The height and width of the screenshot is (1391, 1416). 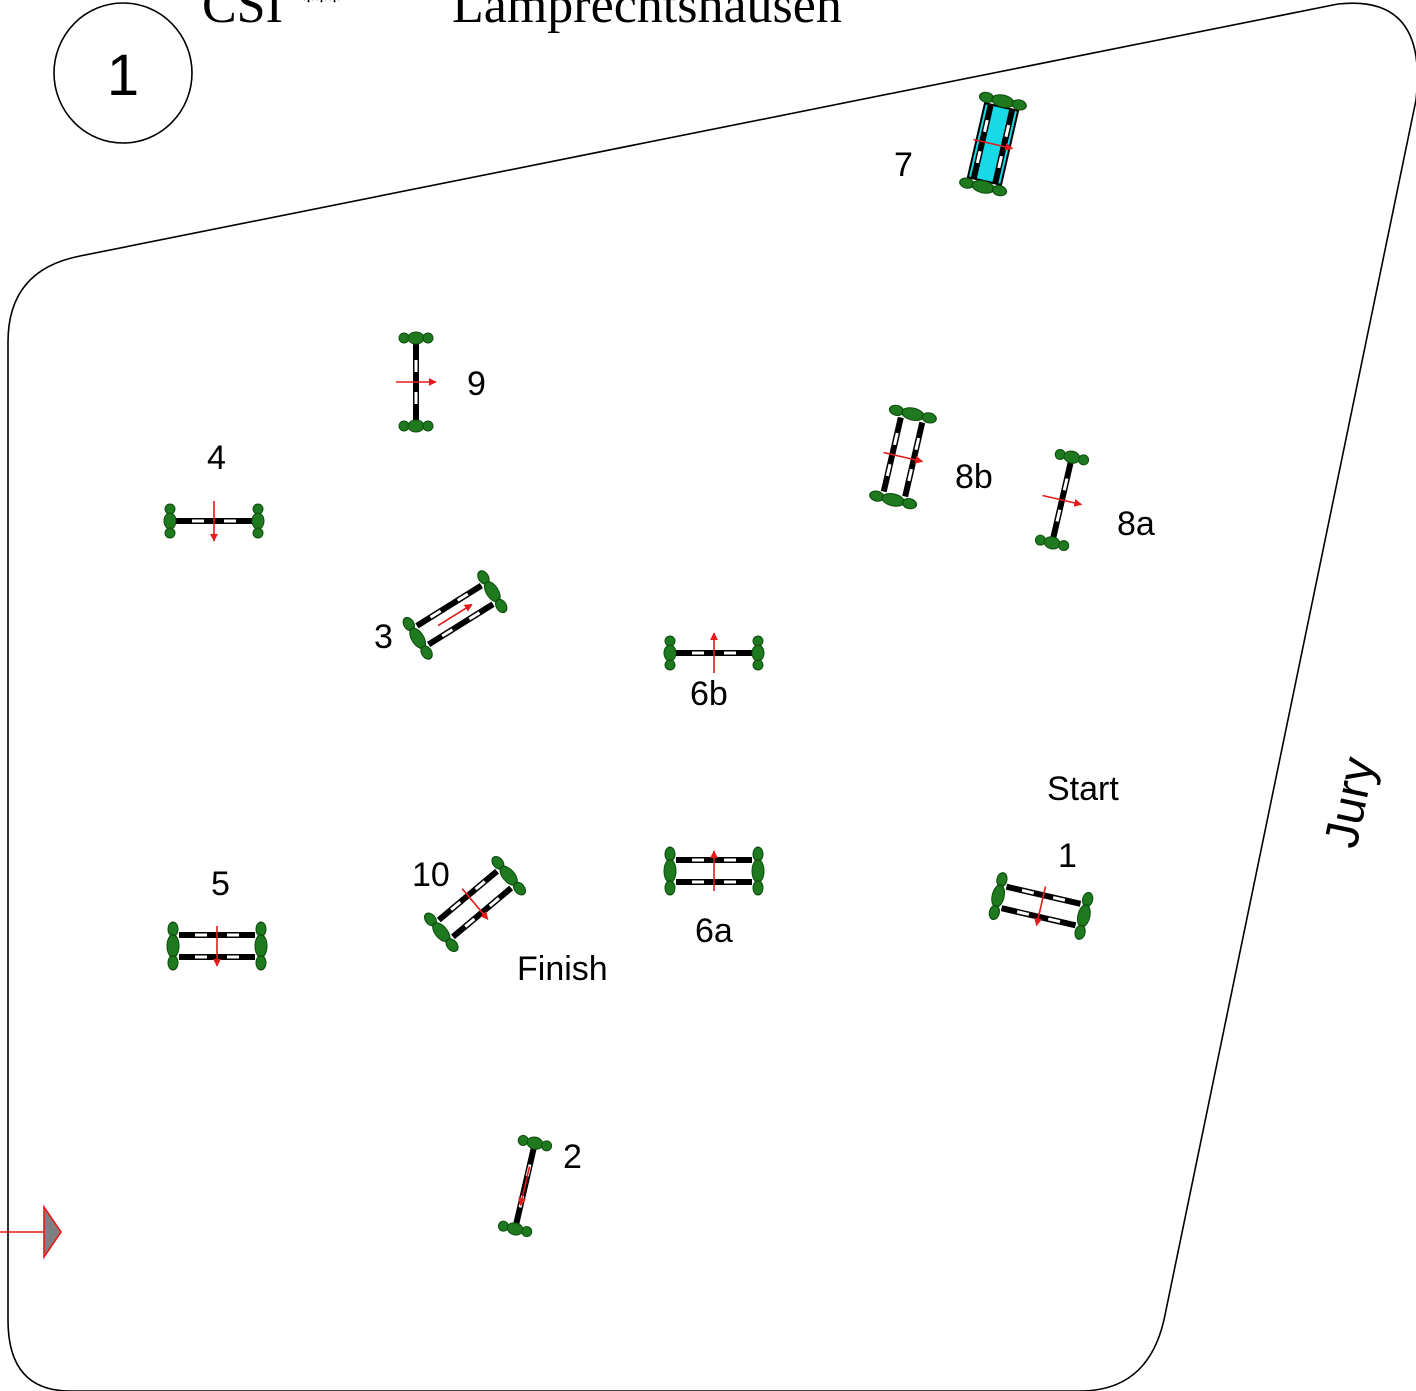 I want to click on start-label: Start, so click(x=1083, y=789).